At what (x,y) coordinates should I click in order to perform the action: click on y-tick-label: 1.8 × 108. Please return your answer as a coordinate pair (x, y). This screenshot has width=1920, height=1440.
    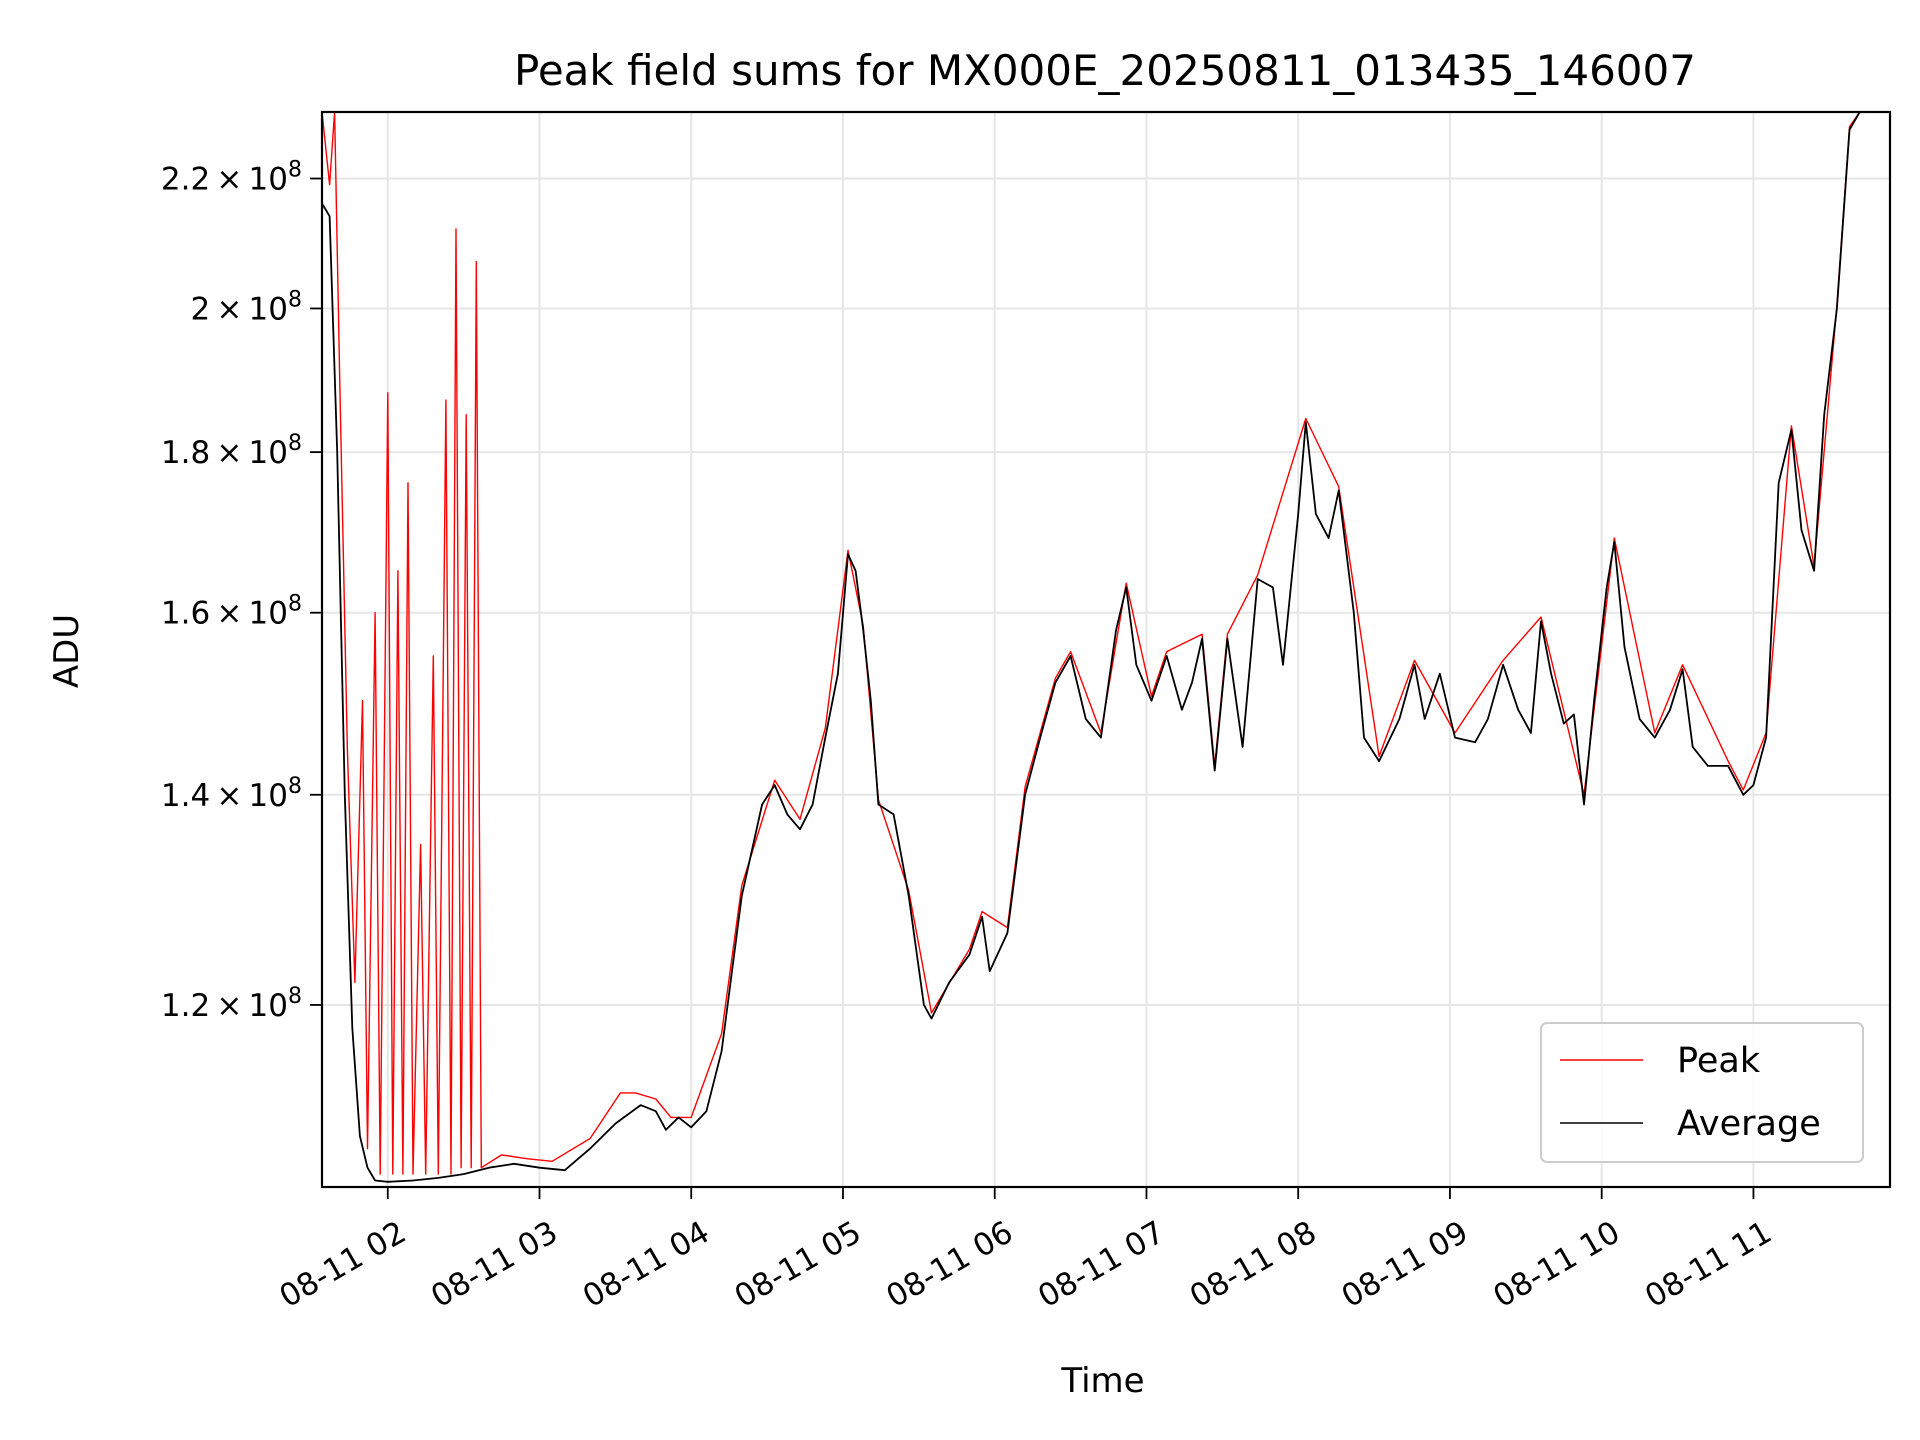
    Looking at the image, I should click on (231, 451).